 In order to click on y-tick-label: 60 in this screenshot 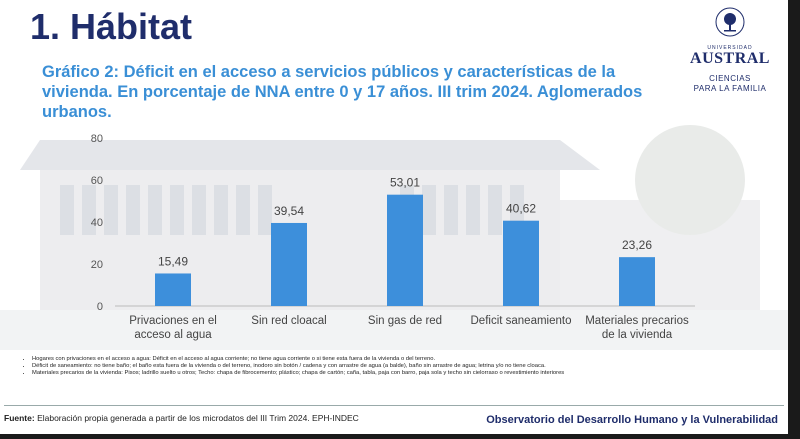, I will do `click(97, 181)`.